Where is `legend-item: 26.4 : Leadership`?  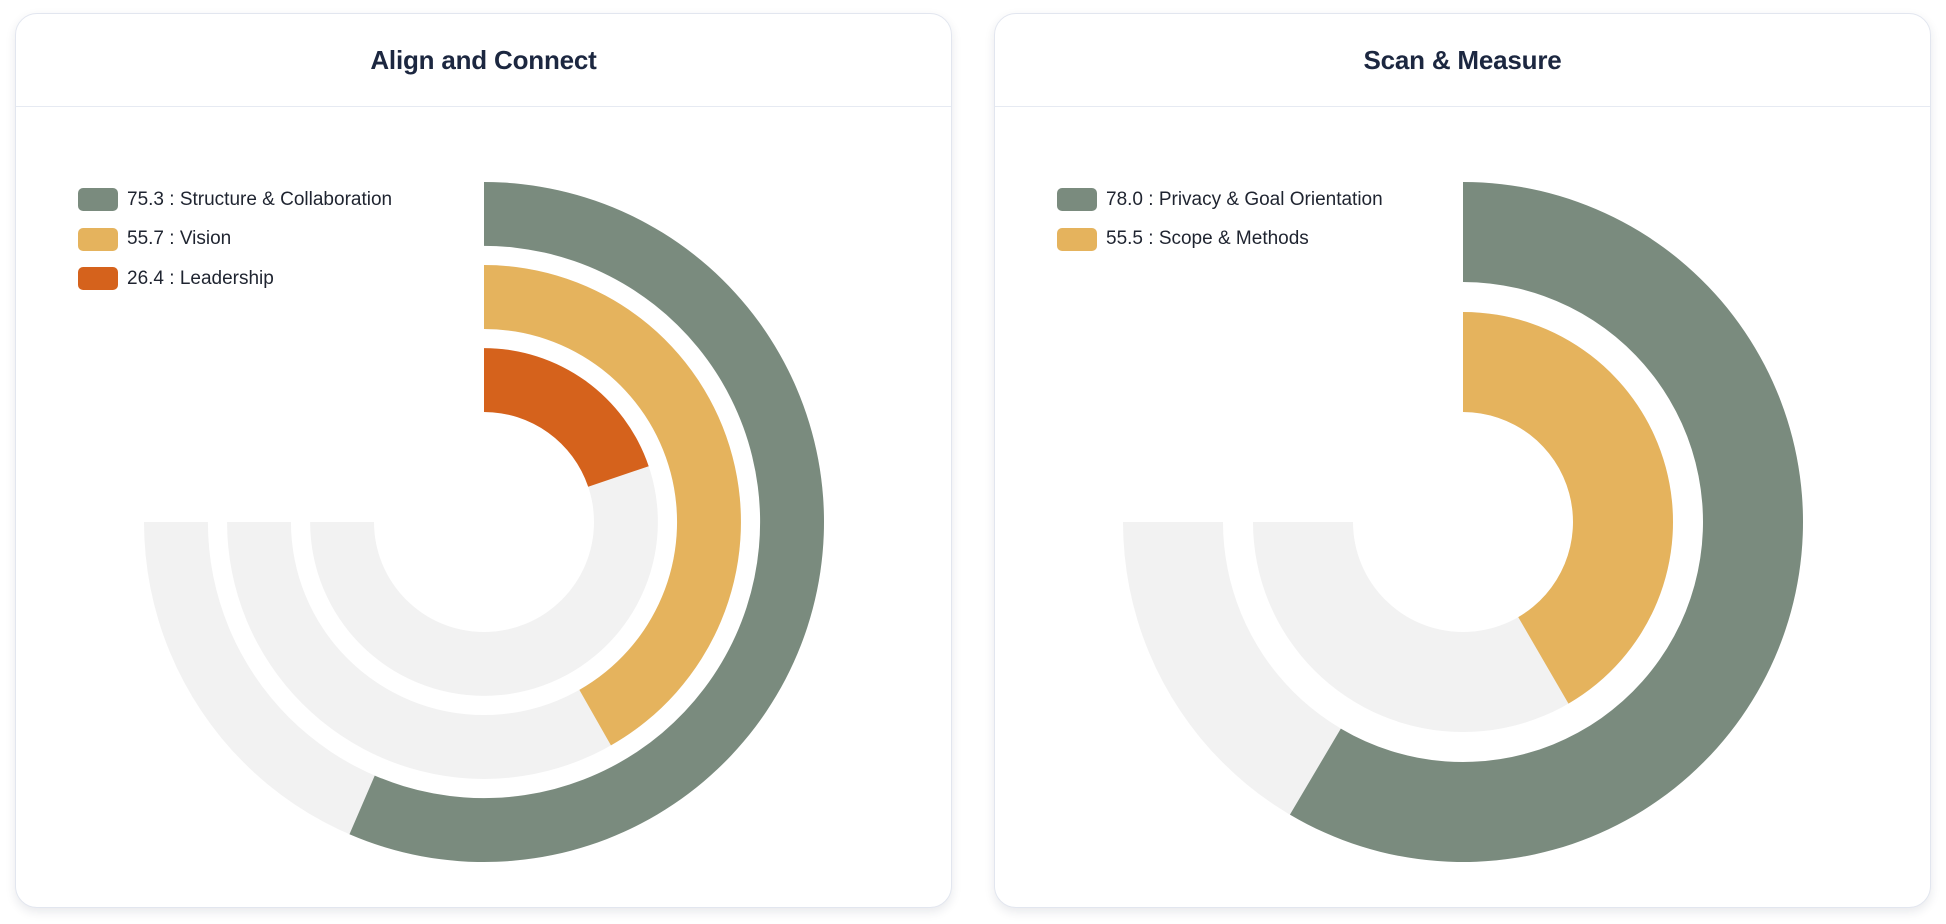 legend-item: 26.4 : Leadership is located at coordinates (235, 279).